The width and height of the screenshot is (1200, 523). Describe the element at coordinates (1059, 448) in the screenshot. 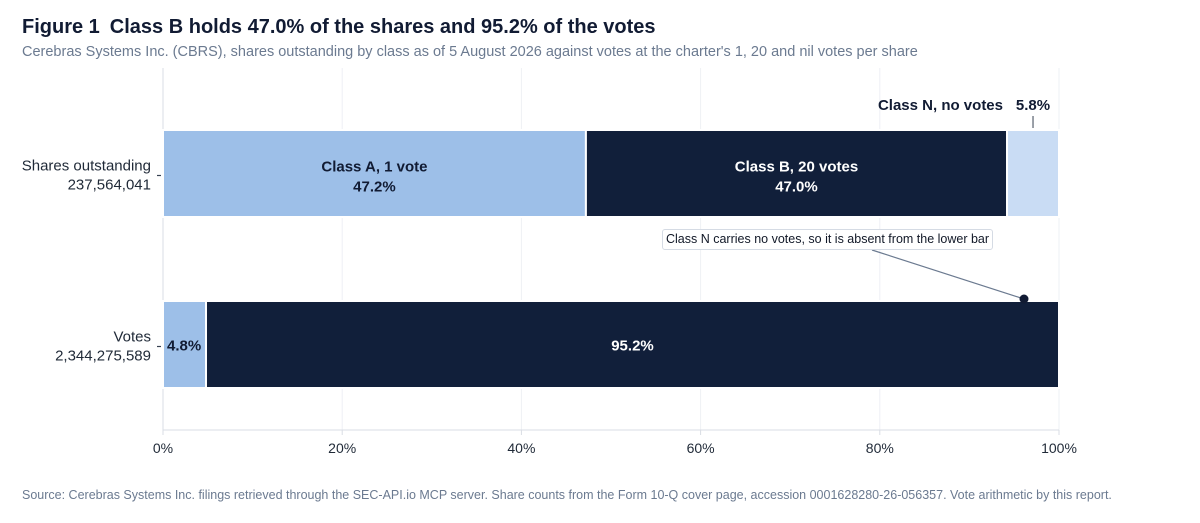

I see `x-tick-label-100: 100%` at that location.